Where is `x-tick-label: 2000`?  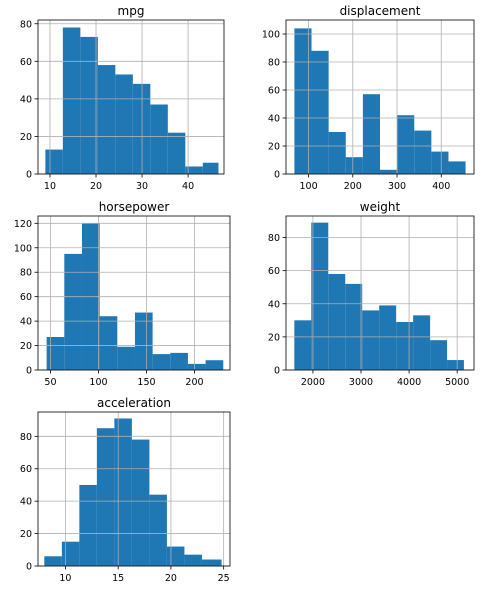
x-tick-label: 2000 is located at coordinates (313, 382).